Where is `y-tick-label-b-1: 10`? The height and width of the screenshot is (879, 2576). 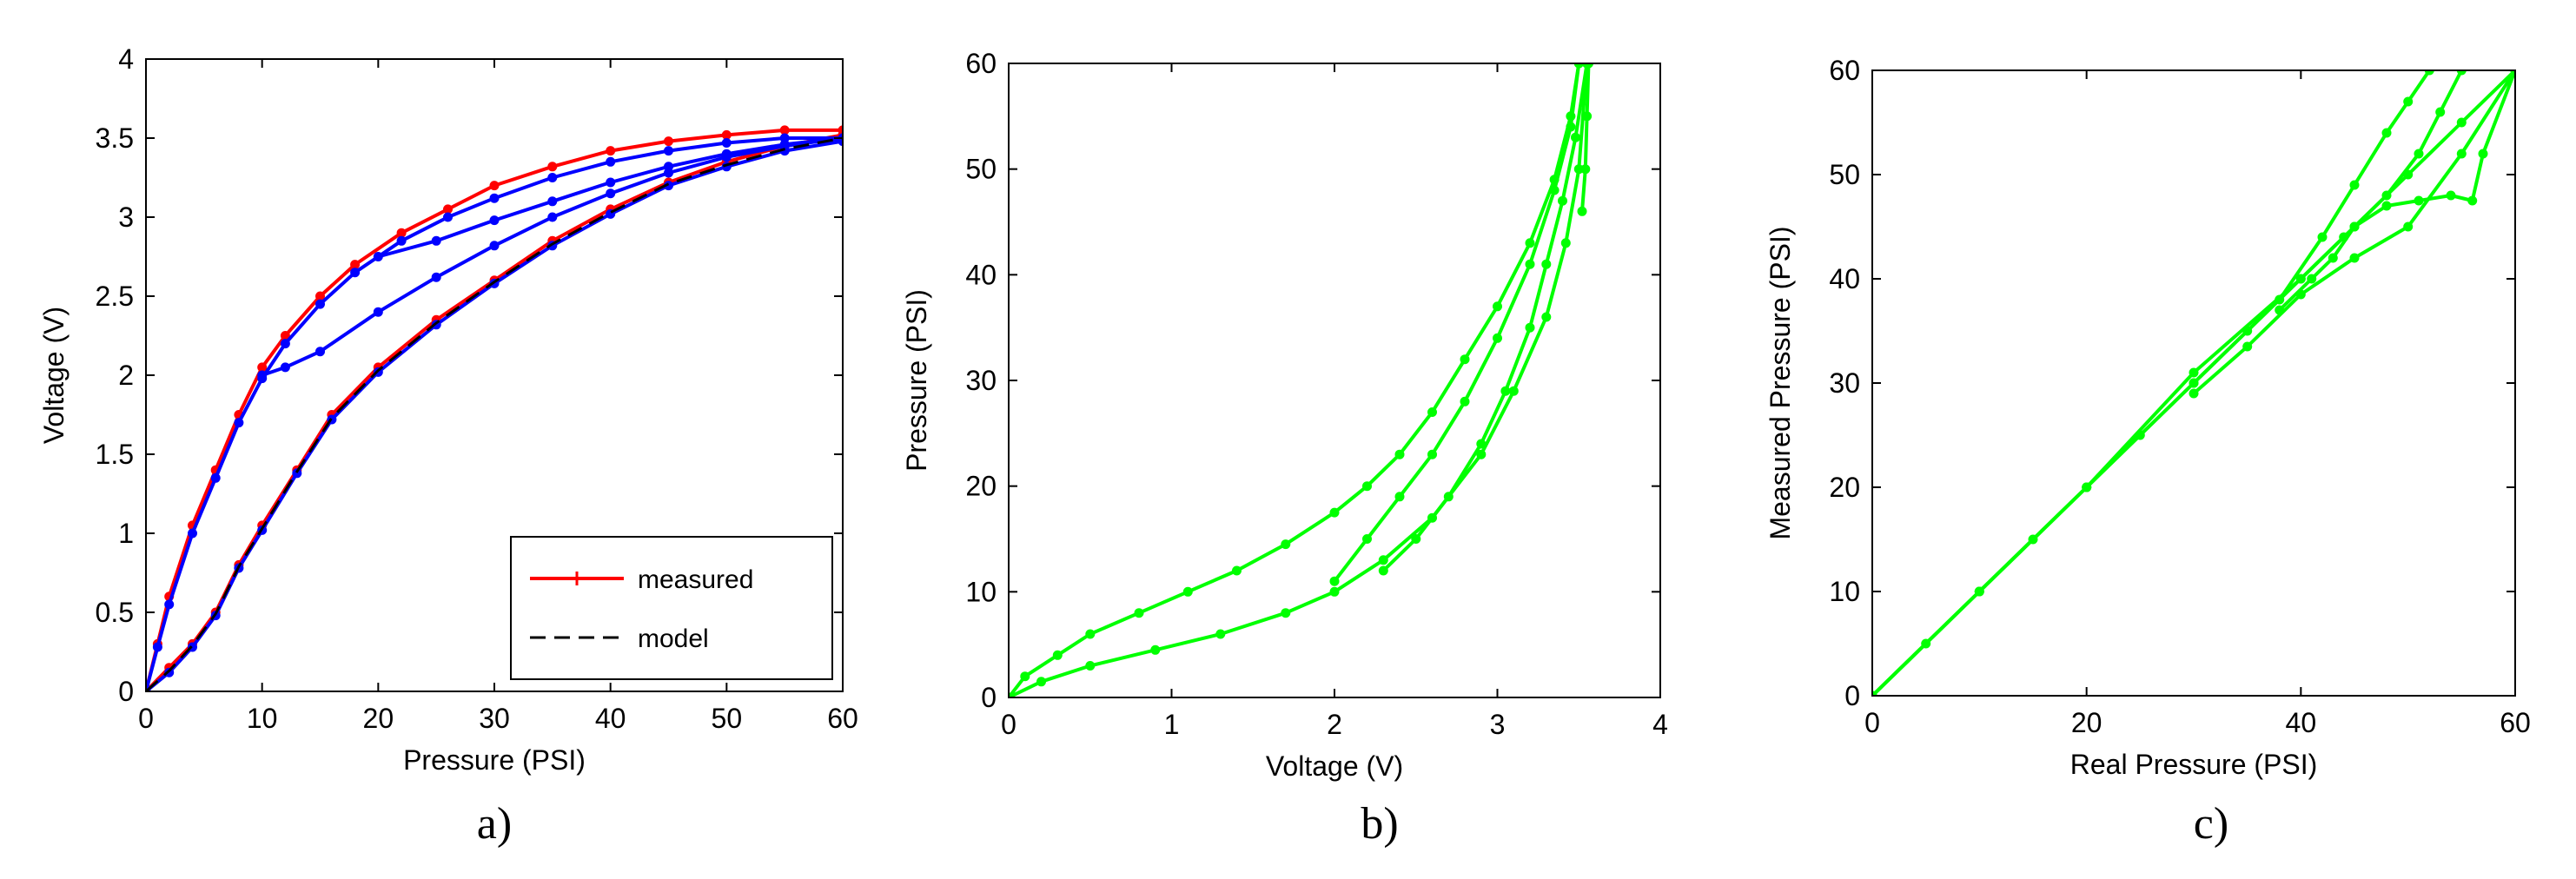 y-tick-label-b-1: 10 is located at coordinates (981, 591).